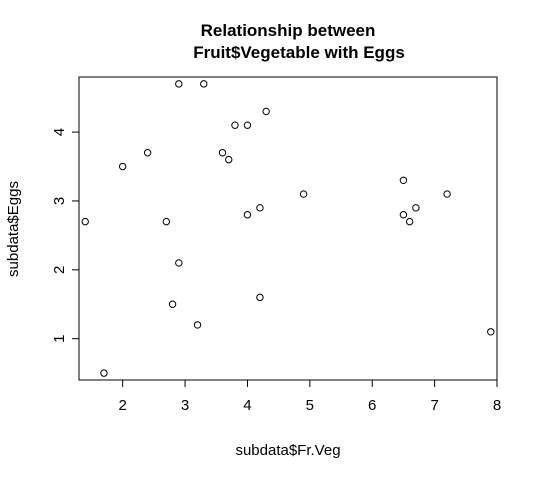 The width and height of the screenshot is (538, 484). I want to click on x-tick-label: 7, so click(434, 405).